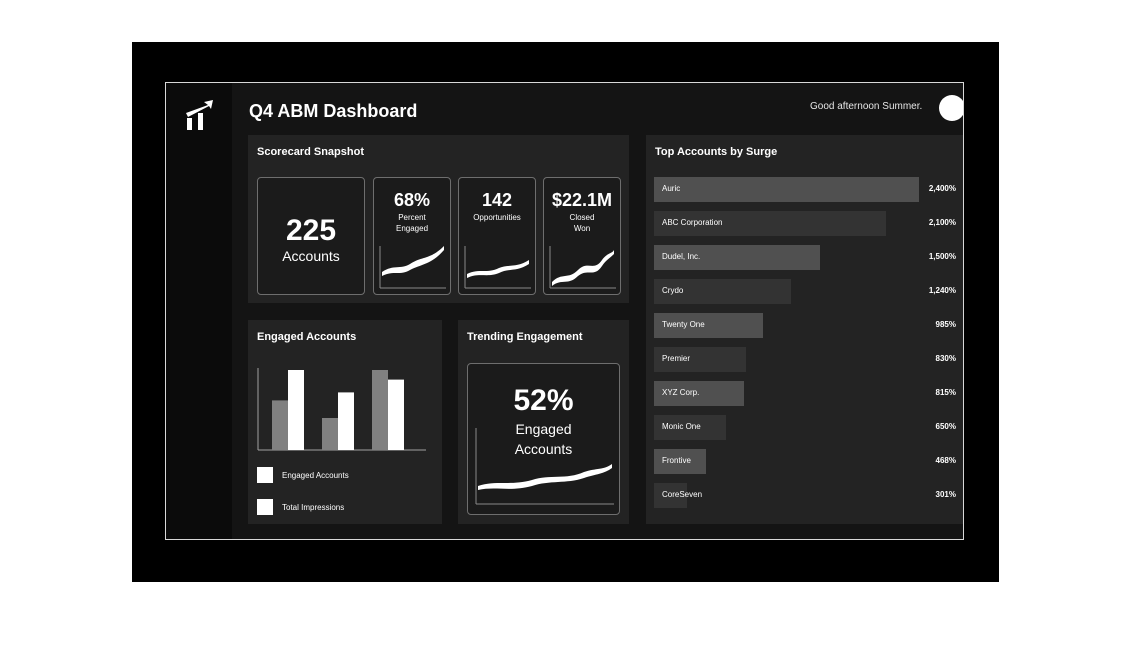  What do you see at coordinates (199, 115) in the screenshot?
I see `growth-logo-icon` at bounding box center [199, 115].